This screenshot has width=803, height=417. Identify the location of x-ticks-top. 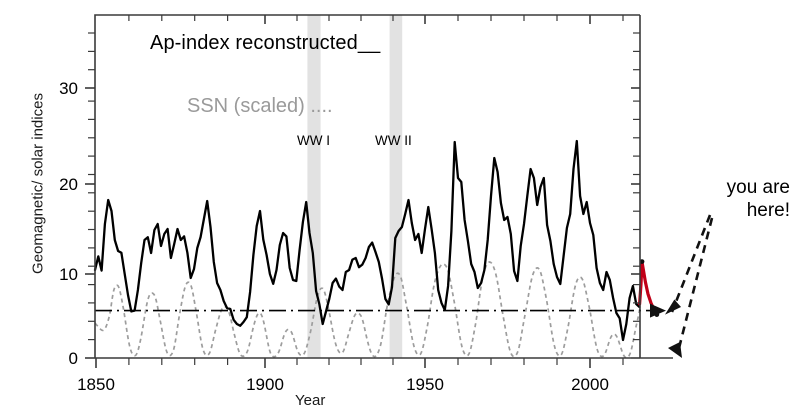
(376, 19).